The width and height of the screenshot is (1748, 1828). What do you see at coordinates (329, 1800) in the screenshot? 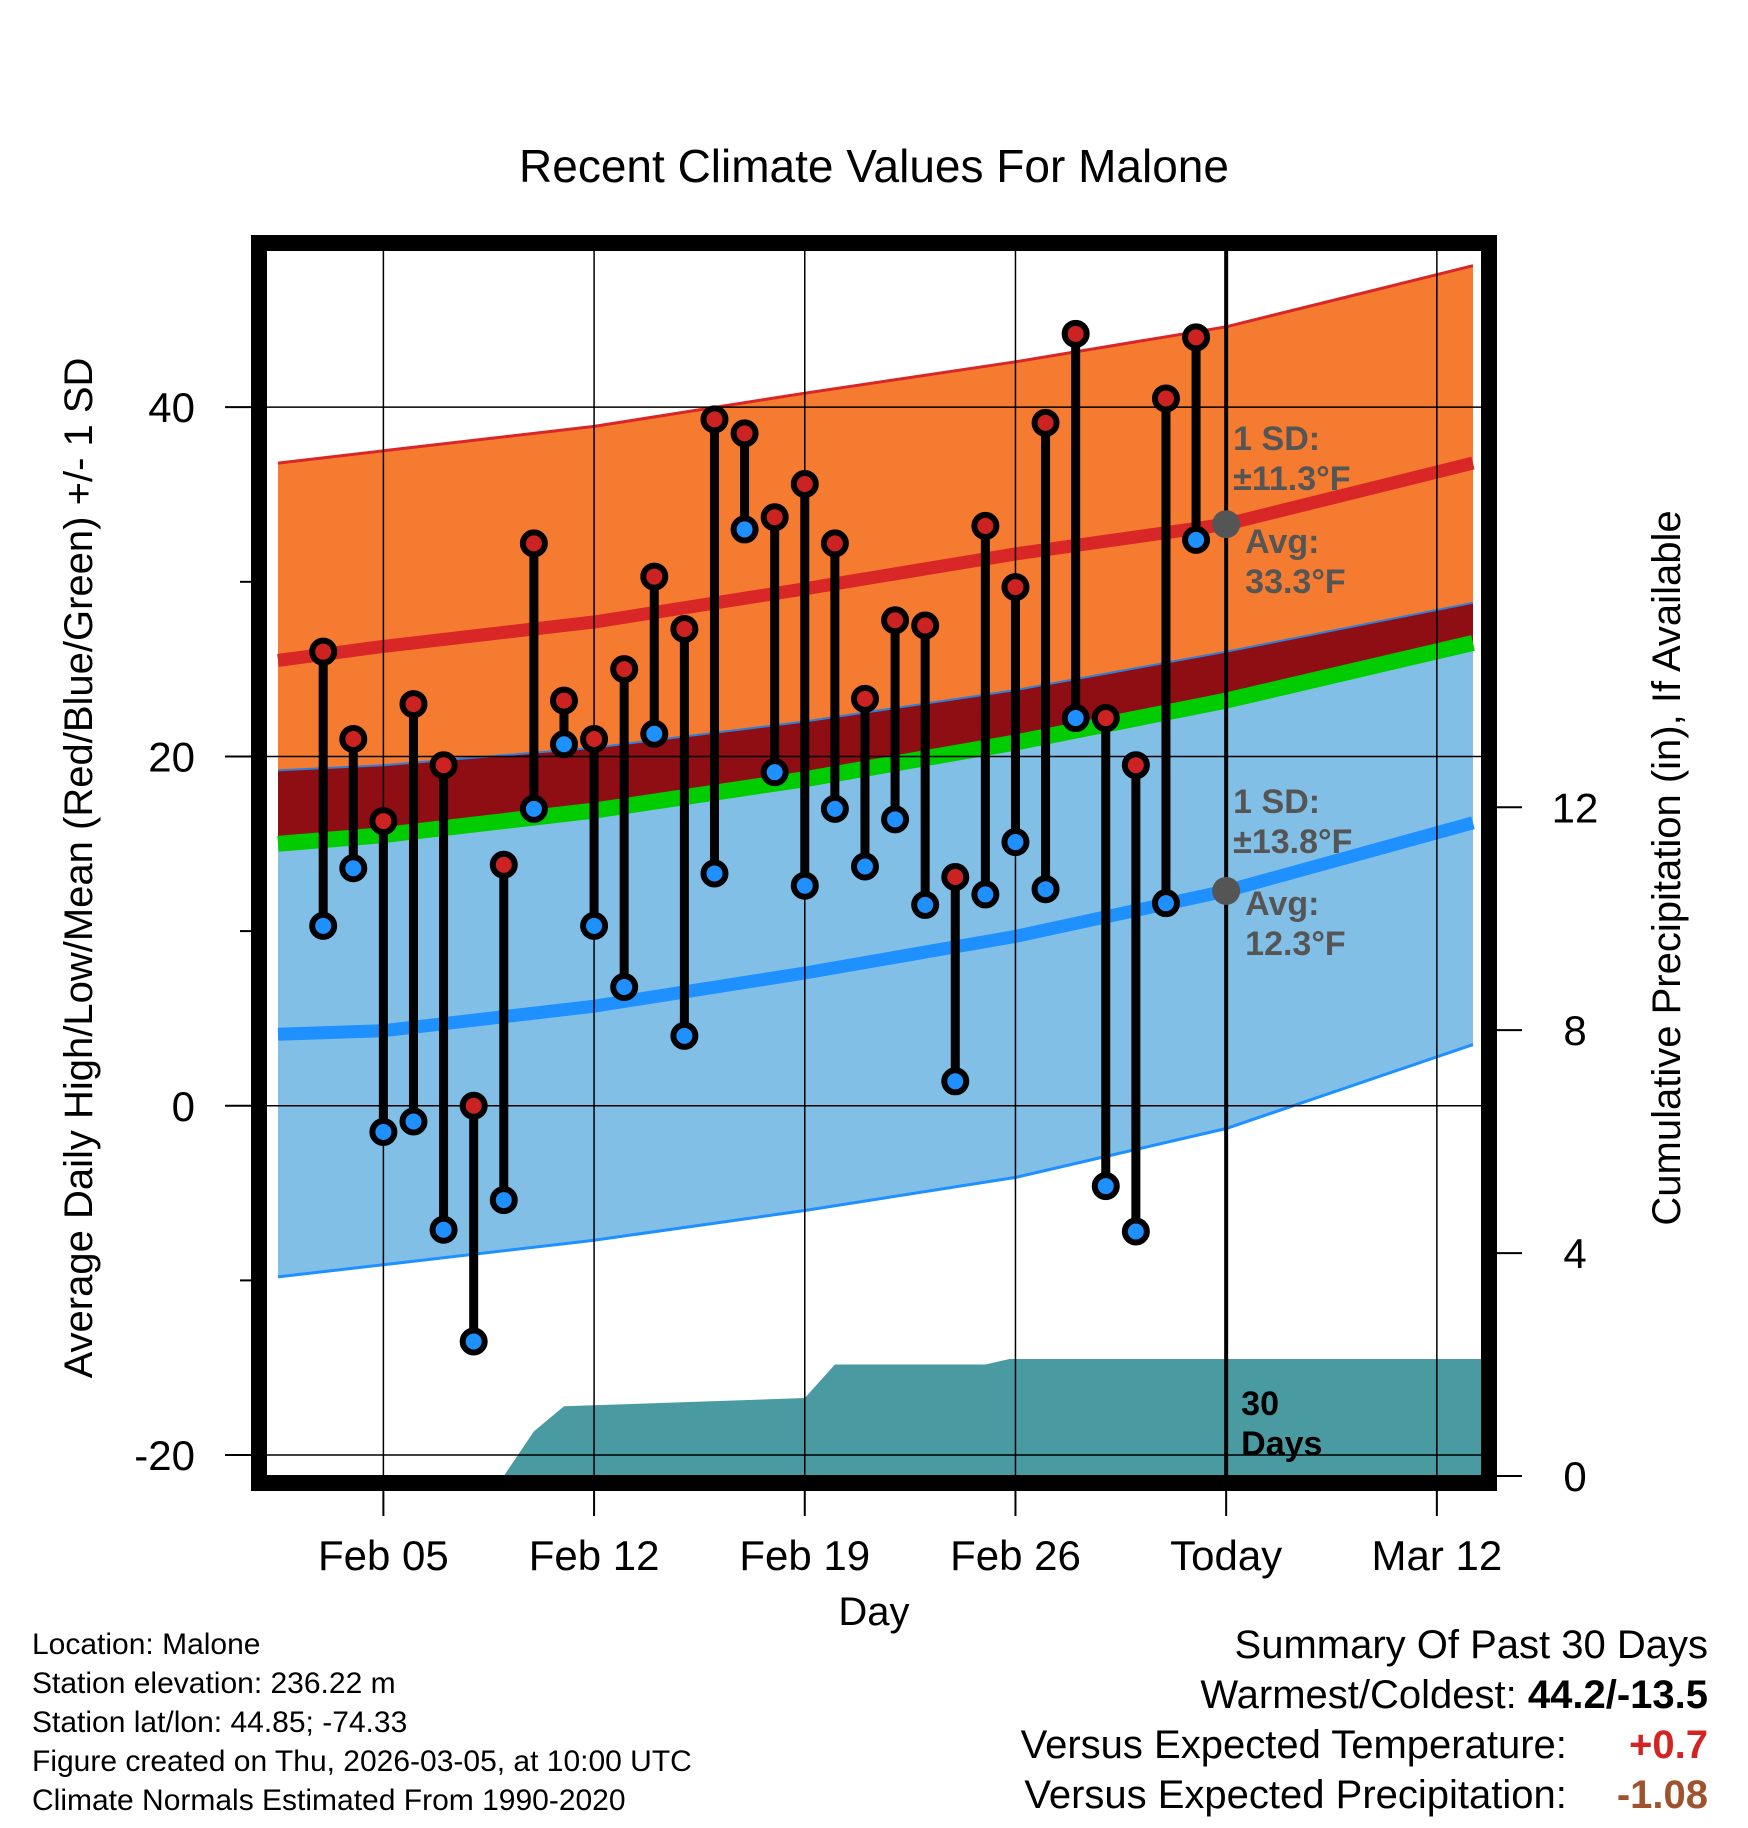
I see `normals-text: Climate Normals Estimated From 1990-2020` at bounding box center [329, 1800].